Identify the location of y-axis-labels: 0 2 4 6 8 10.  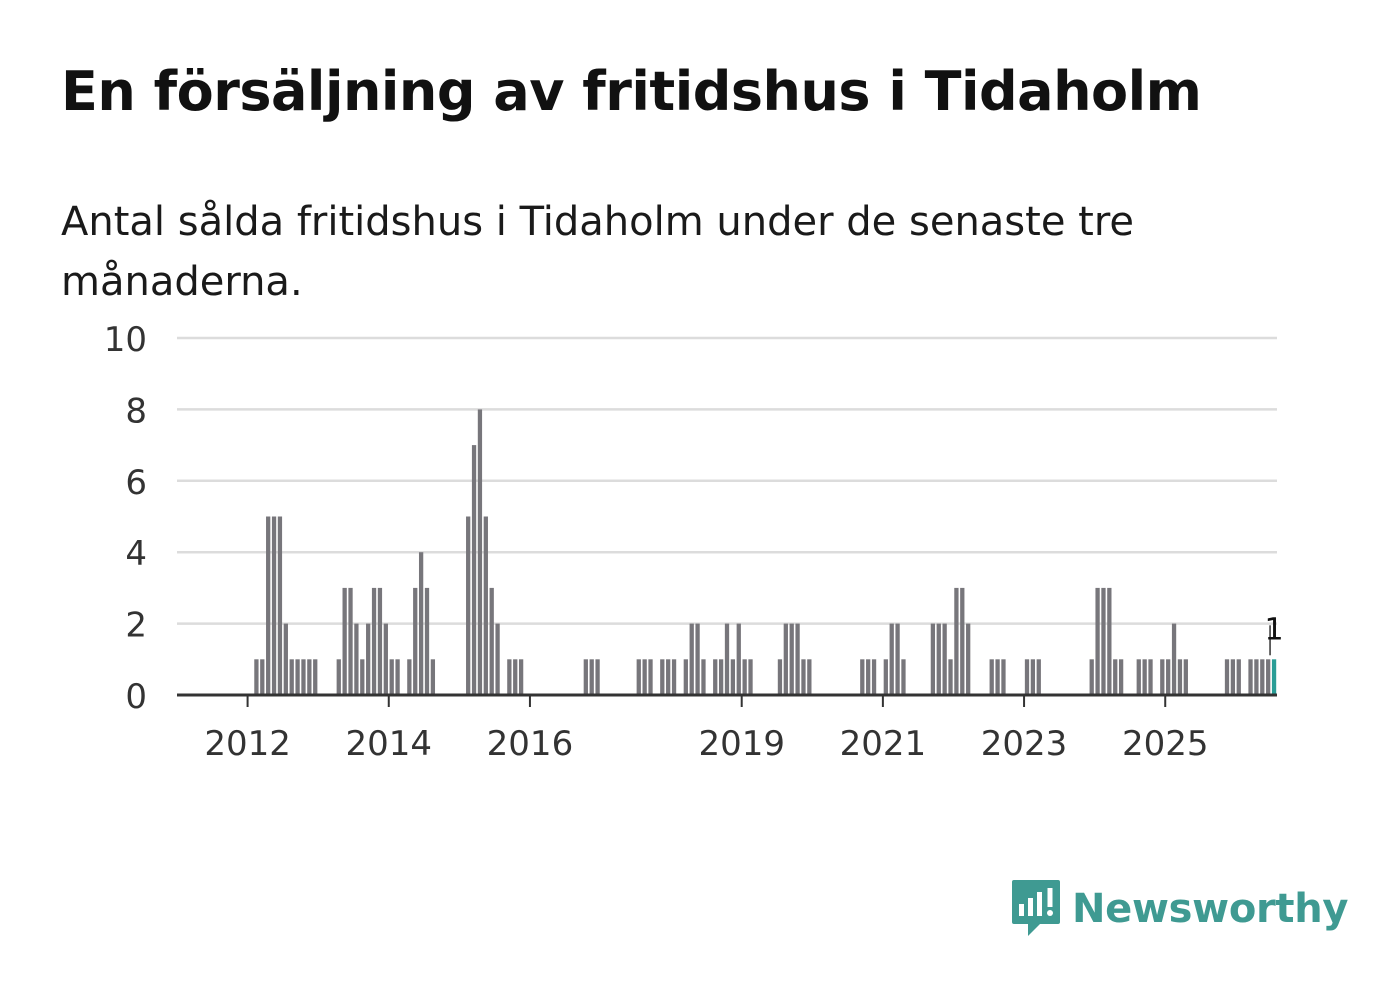
(125, 518).